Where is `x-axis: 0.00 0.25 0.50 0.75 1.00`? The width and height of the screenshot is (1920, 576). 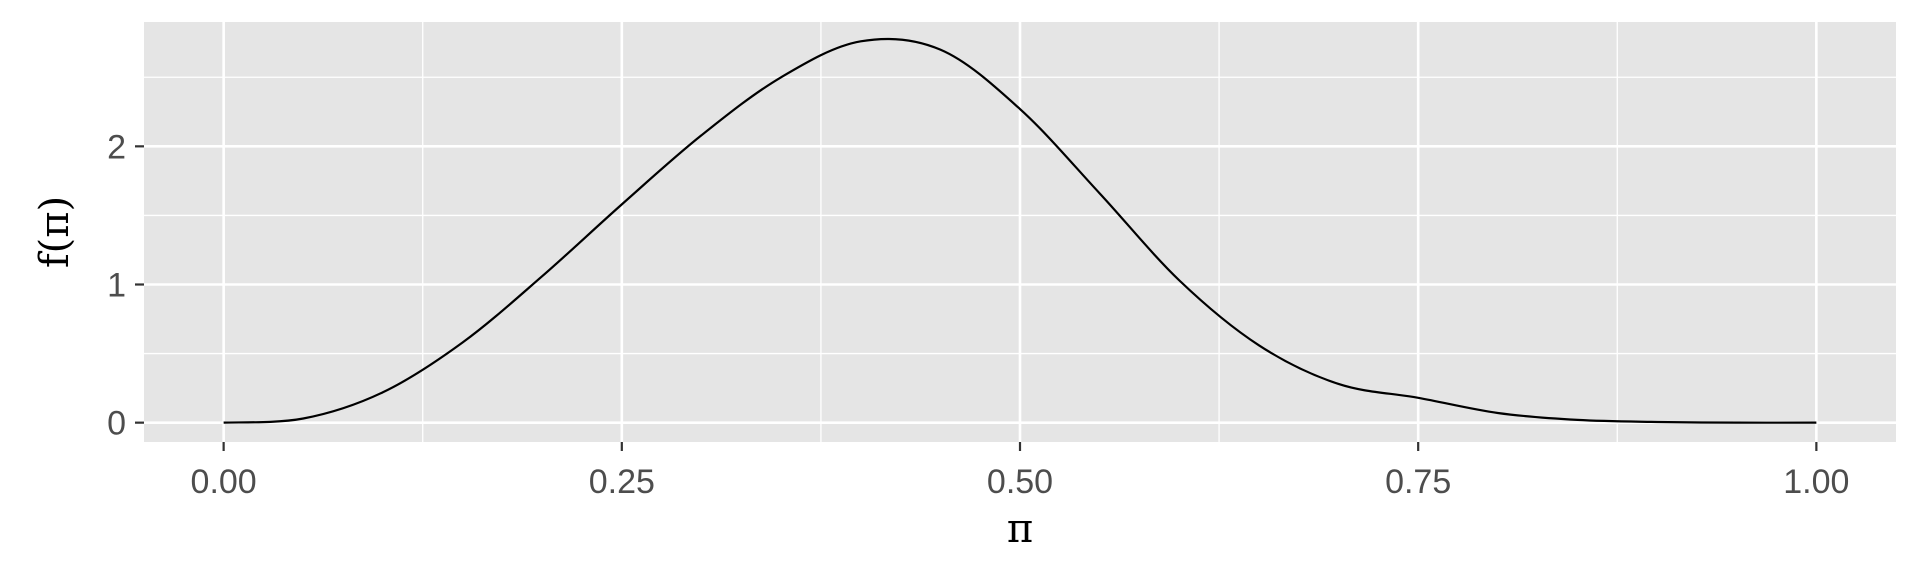 x-axis: 0.00 0.25 0.50 0.75 1.00 is located at coordinates (1020, 471).